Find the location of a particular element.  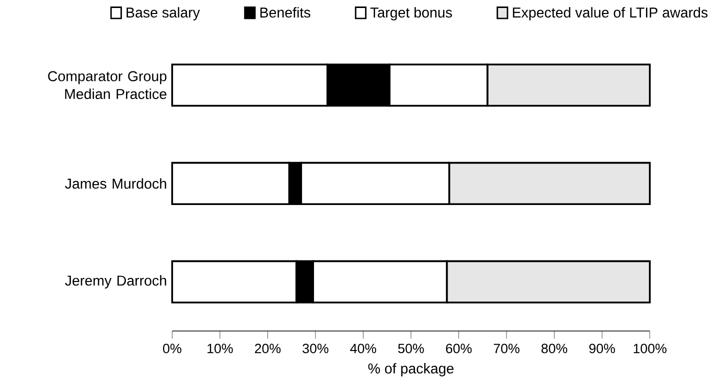

y-tick-label: Comparator Group Median Practice is located at coordinates (107, 85).